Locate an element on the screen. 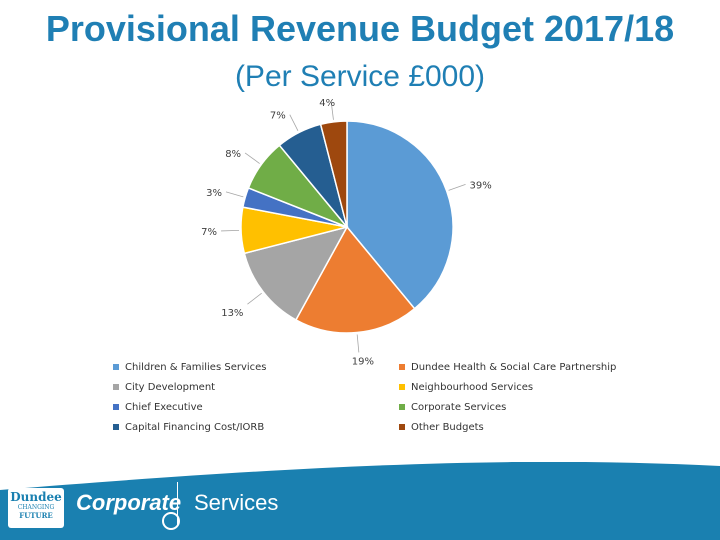 The width and height of the screenshot is (720, 540). legend-item: Dundee Health & Social Care Partnership is located at coordinates (546, 367).